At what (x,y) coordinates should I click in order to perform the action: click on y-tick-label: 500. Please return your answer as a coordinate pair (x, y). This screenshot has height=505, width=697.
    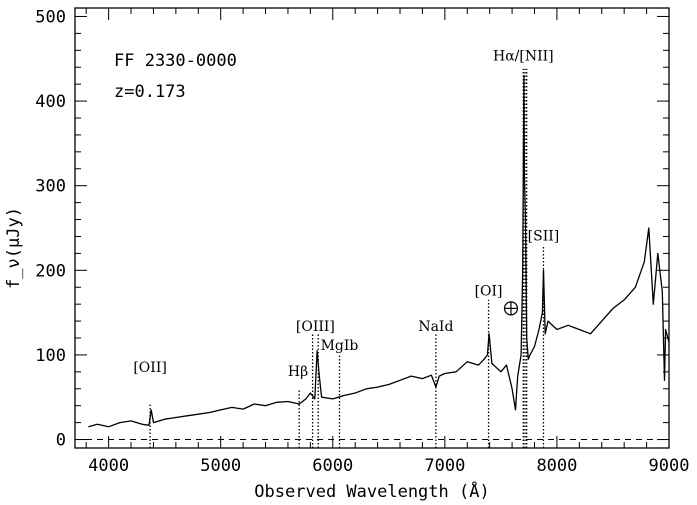
    Looking at the image, I should click on (50, 17).